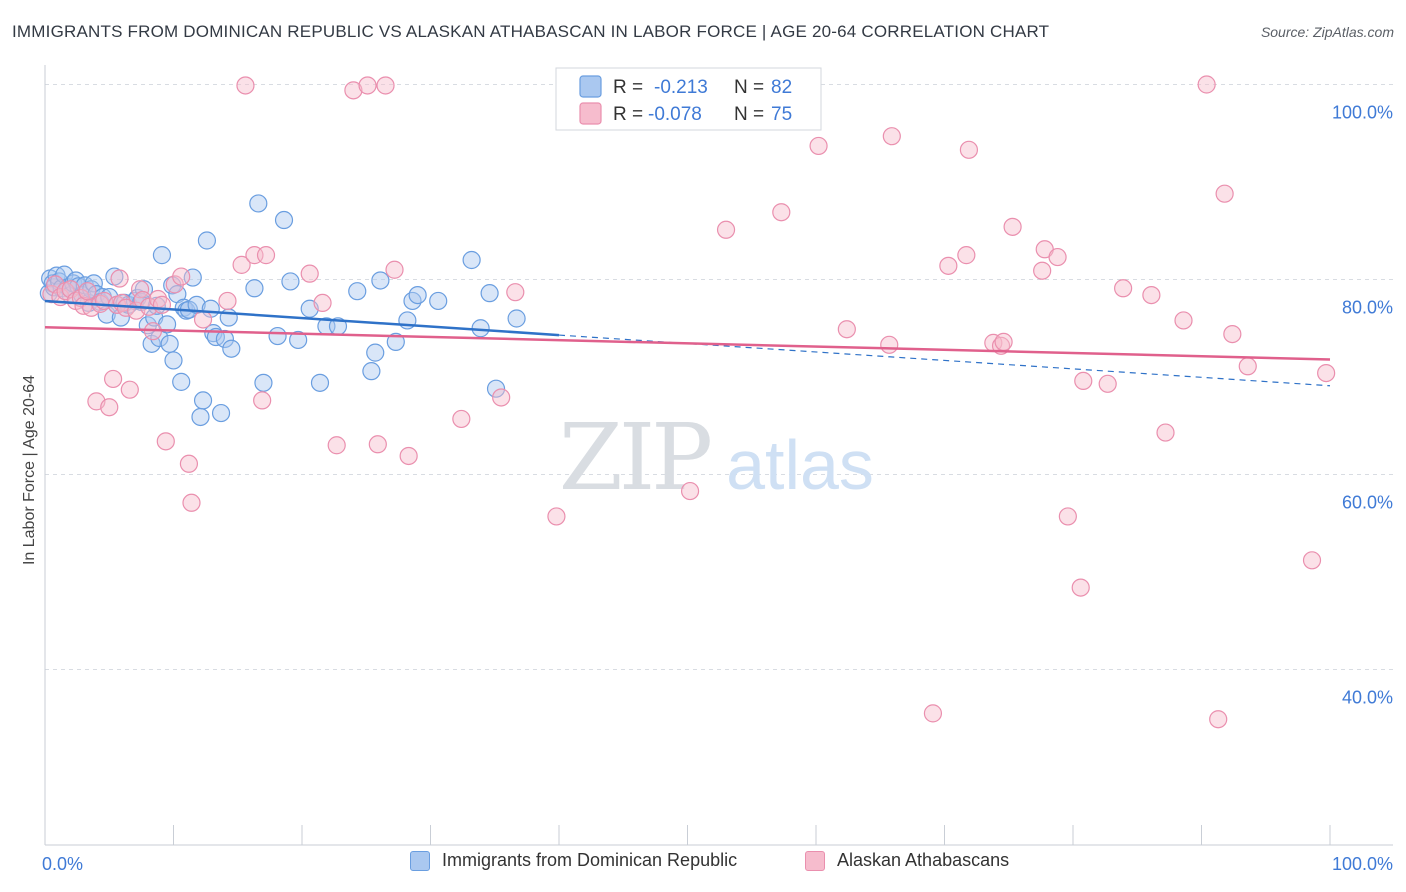 The width and height of the screenshot is (1406, 892). I want to click on trend-line-pink, so click(687, 343).